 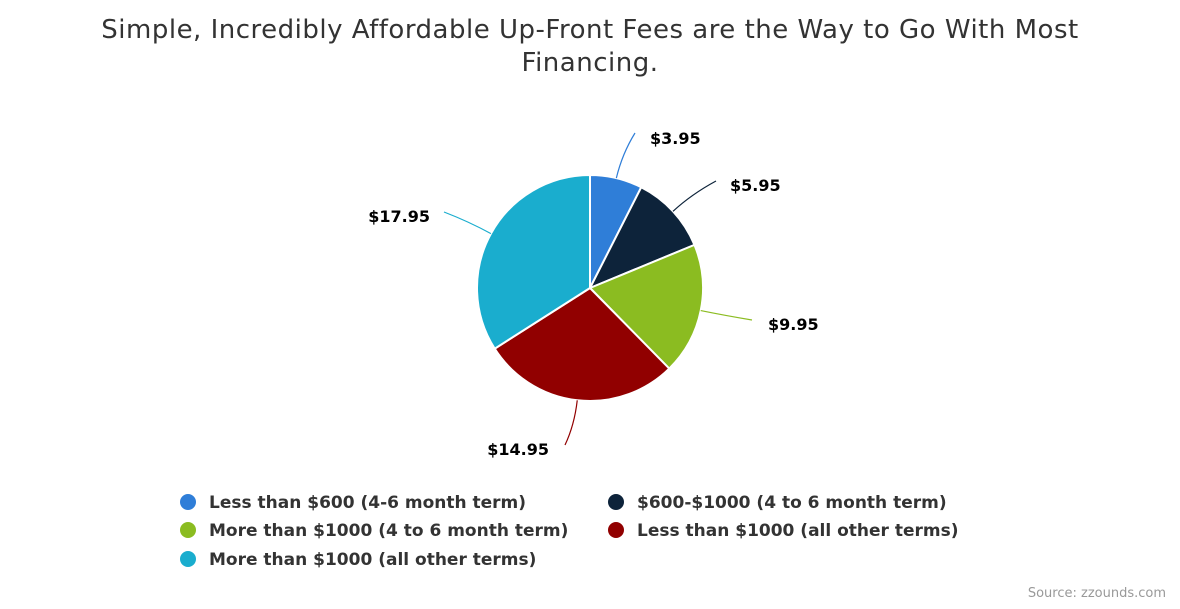 What do you see at coordinates (367, 503) in the screenshot?
I see `legend-label: Less than $600 (4-6 month term)` at bounding box center [367, 503].